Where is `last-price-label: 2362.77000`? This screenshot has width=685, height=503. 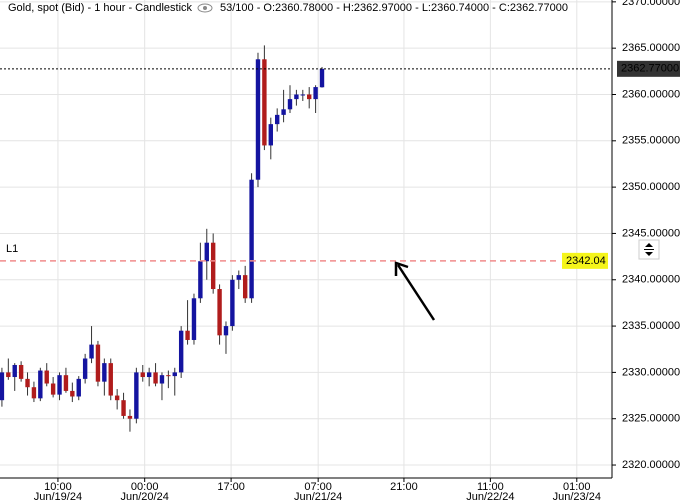 last-price-label: 2362.77000 is located at coordinates (650, 69).